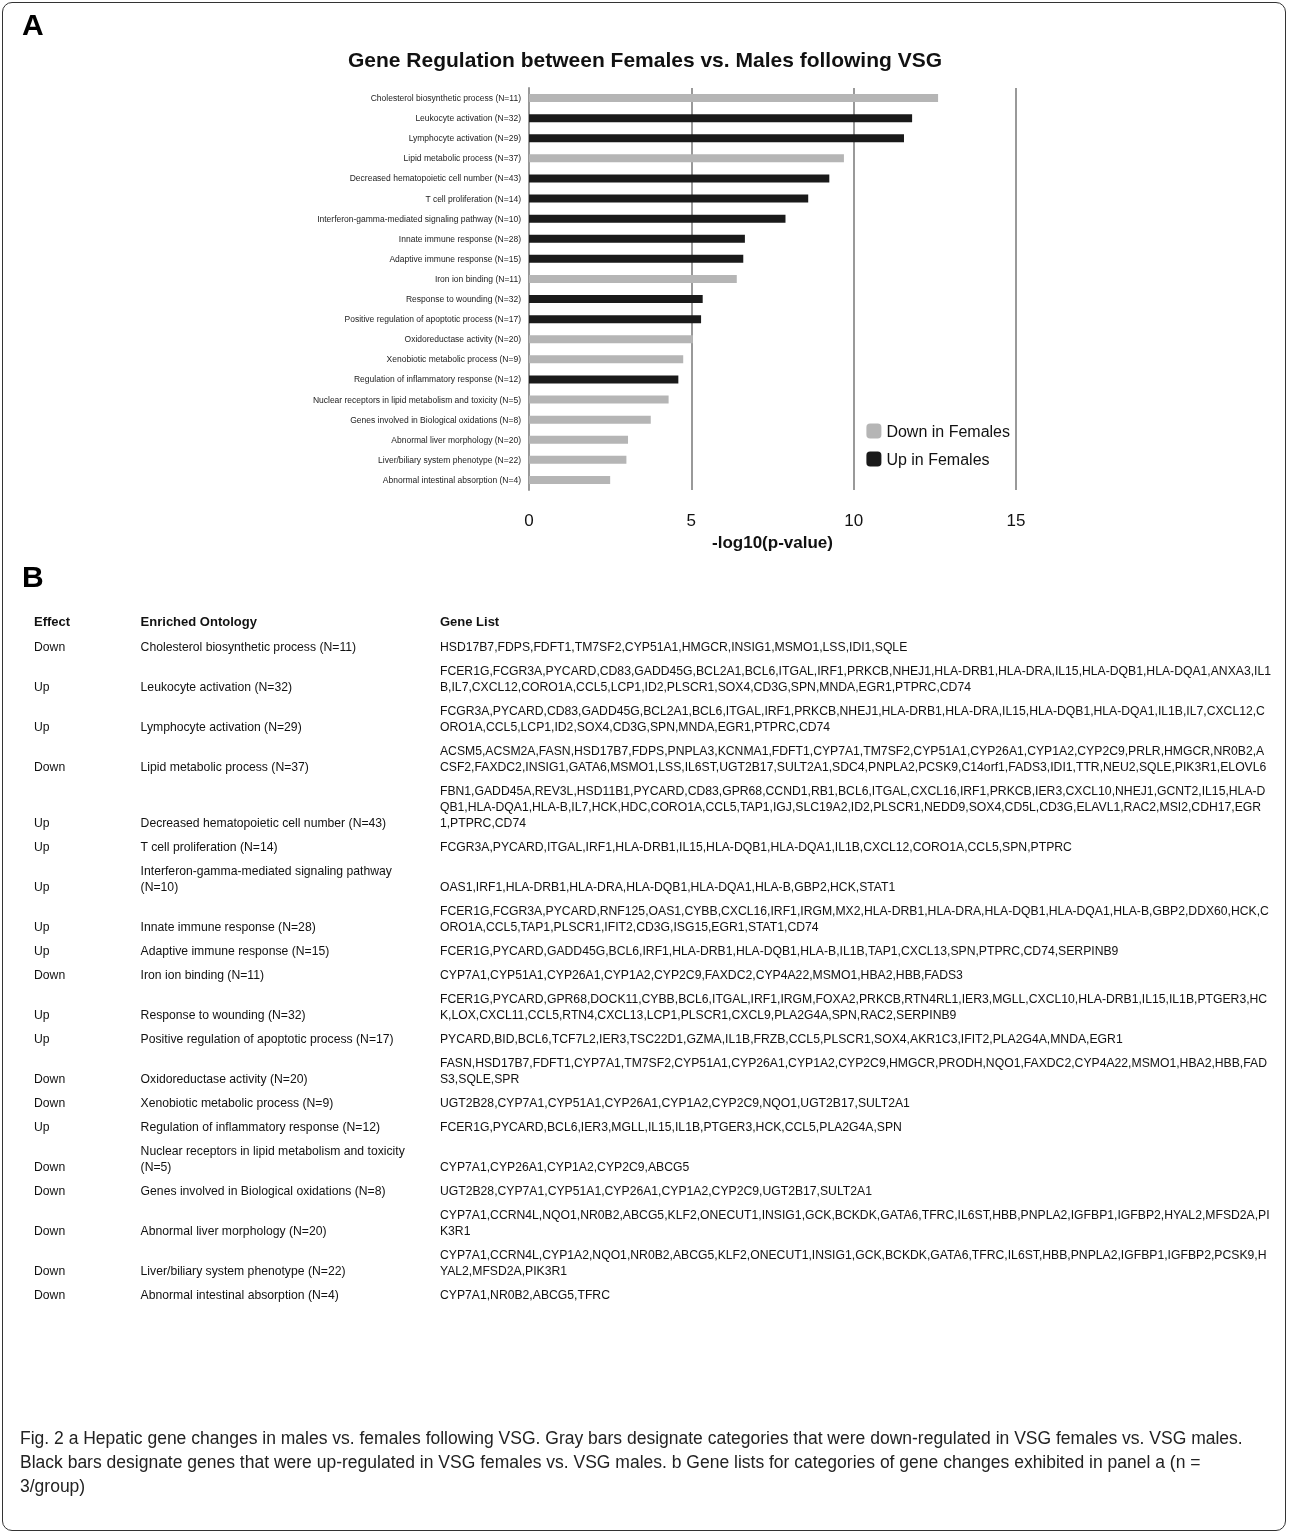 Image resolution: width=1292 pixels, height=1537 pixels. Describe the element at coordinates (266, 879) in the screenshot. I see `text: Interferon-gamma-mediated signaling pathway (N=10)` at that location.